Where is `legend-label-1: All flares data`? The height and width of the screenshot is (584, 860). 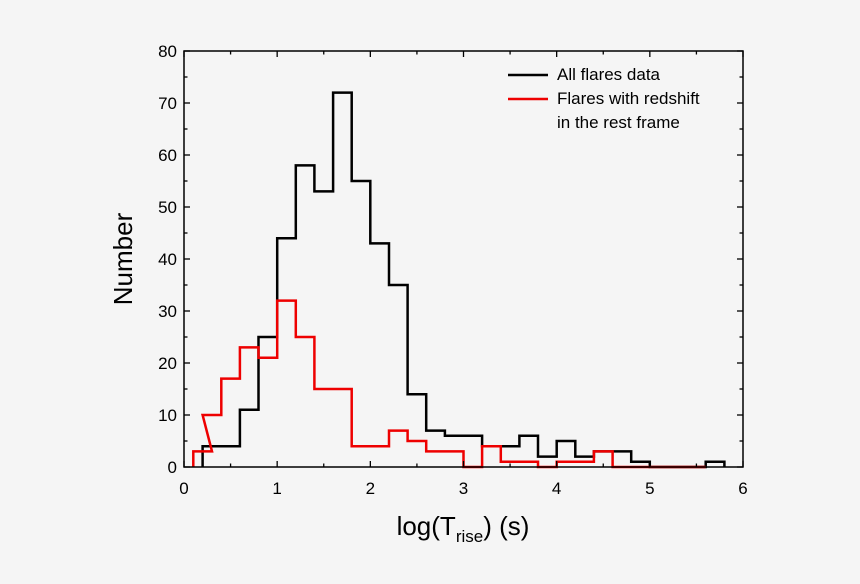
legend-label-1: All flares data is located at coordinates (609, 74).